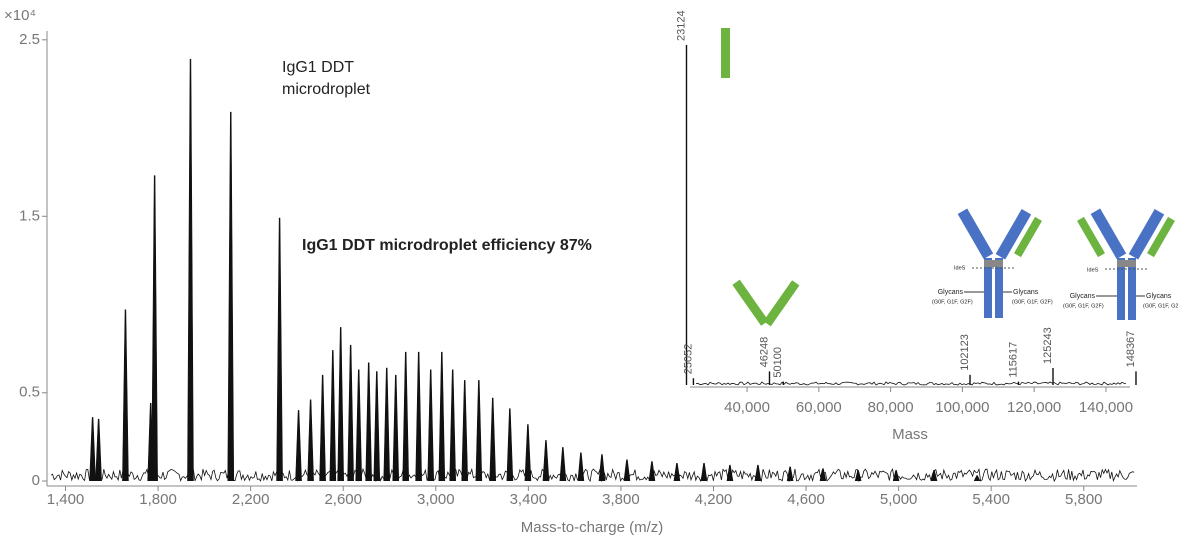 This screenshot has width=1189, height=543. Describe the element at coordinates (20, 15) in the screenshot. I see `y-scale-label: ×10⁴` at that location.